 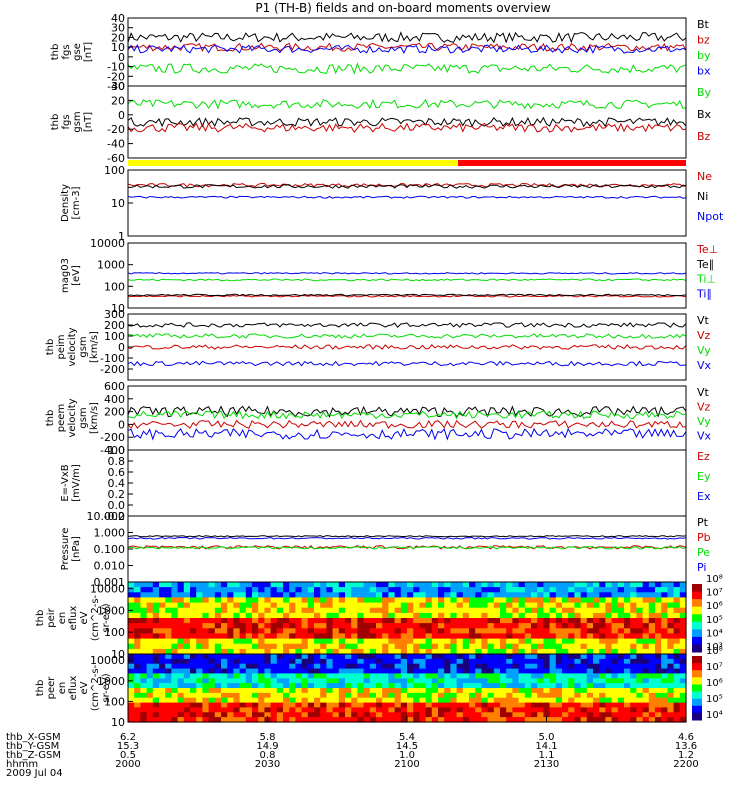 What do you see at coordinates (32, 746) in the screenshot?
I see `x-axis-row-label: thb_Y-GSM` at bounding box center [32, 746].